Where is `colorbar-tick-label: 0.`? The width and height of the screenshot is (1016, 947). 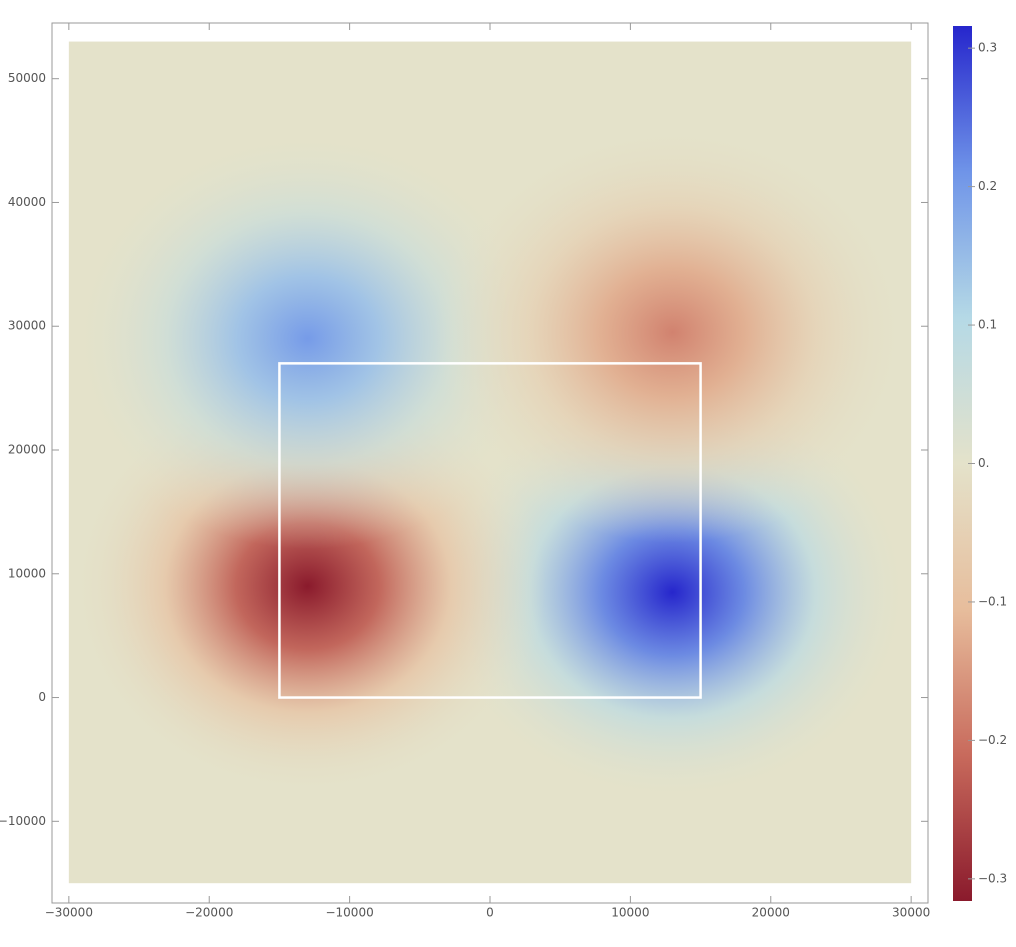
colorbar-tick-label: 0. is located at coordinates (983, 463).